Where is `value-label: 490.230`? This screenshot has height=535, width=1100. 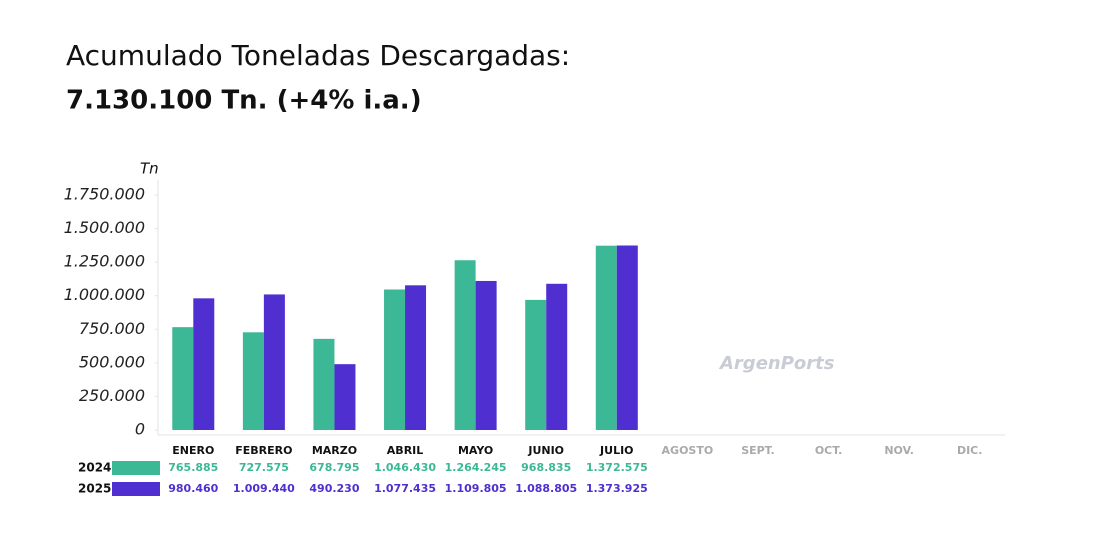 value-label: 490.230 is located at coordinates (334, 488).